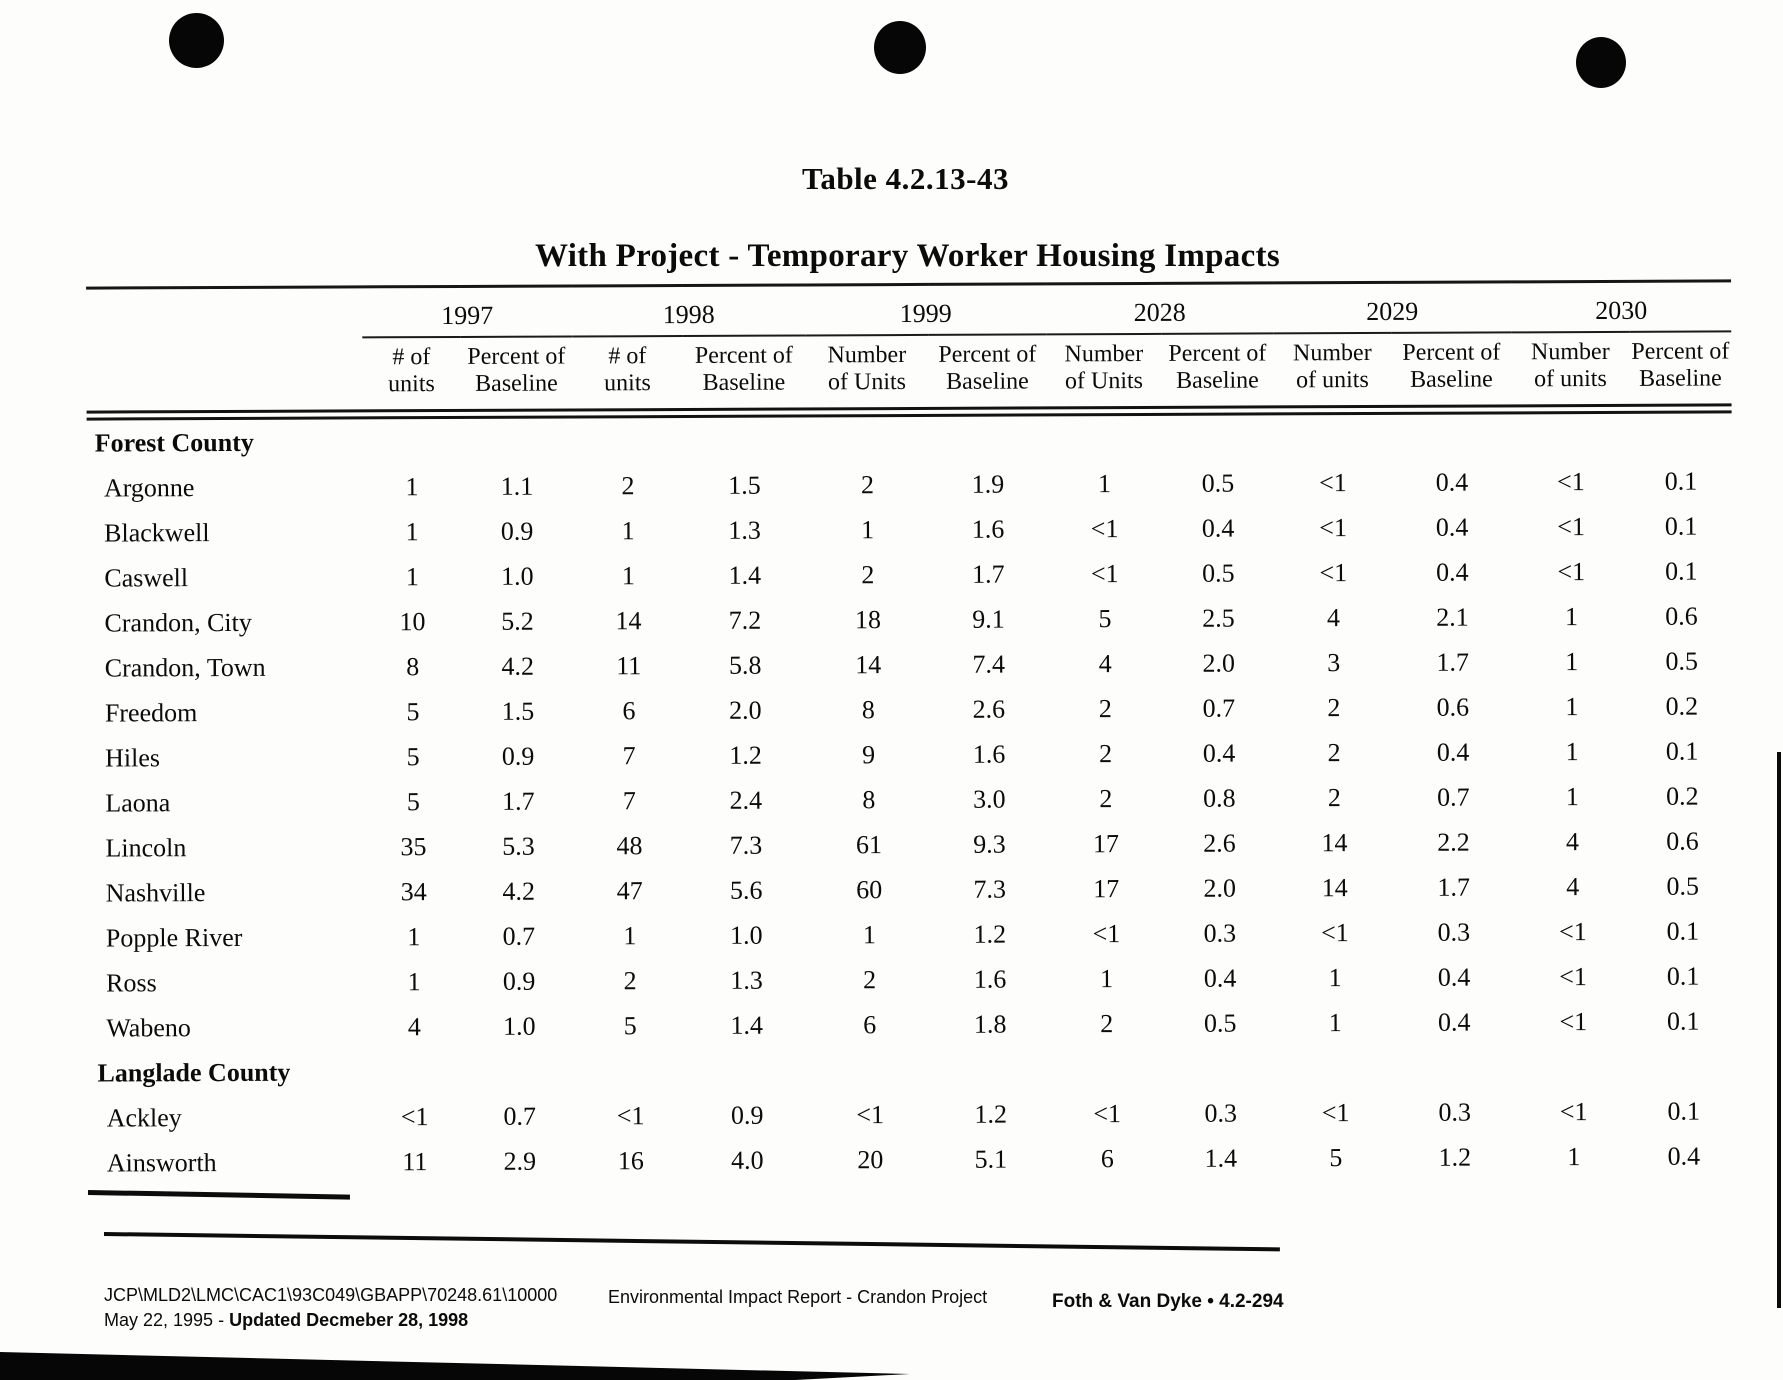  I want to click on place-name-cell: Ainsworth, so click(161, 1163).